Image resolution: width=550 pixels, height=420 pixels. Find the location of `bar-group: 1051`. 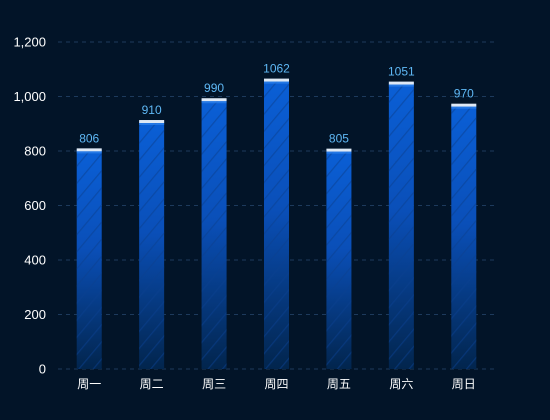

bar-group: 1051 is located at coordinates (401, 217).